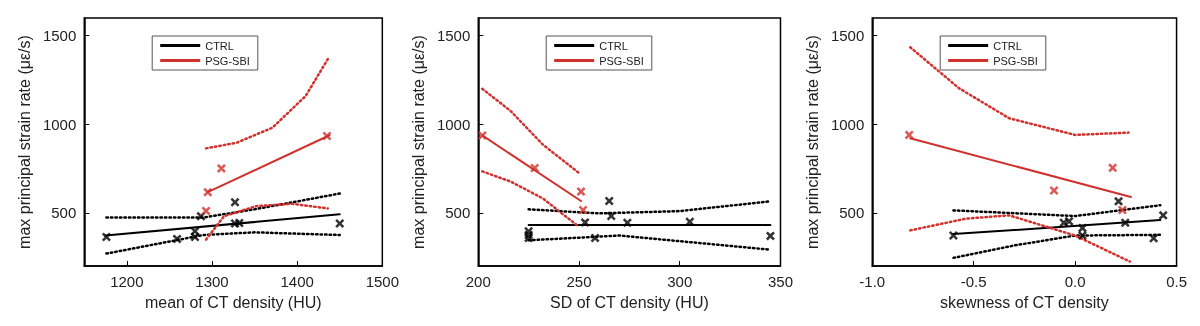 The height and width of the screenshot is (326, 1200). I want to click on x-axis-title: skewness of CT density, so click(1024, 302).